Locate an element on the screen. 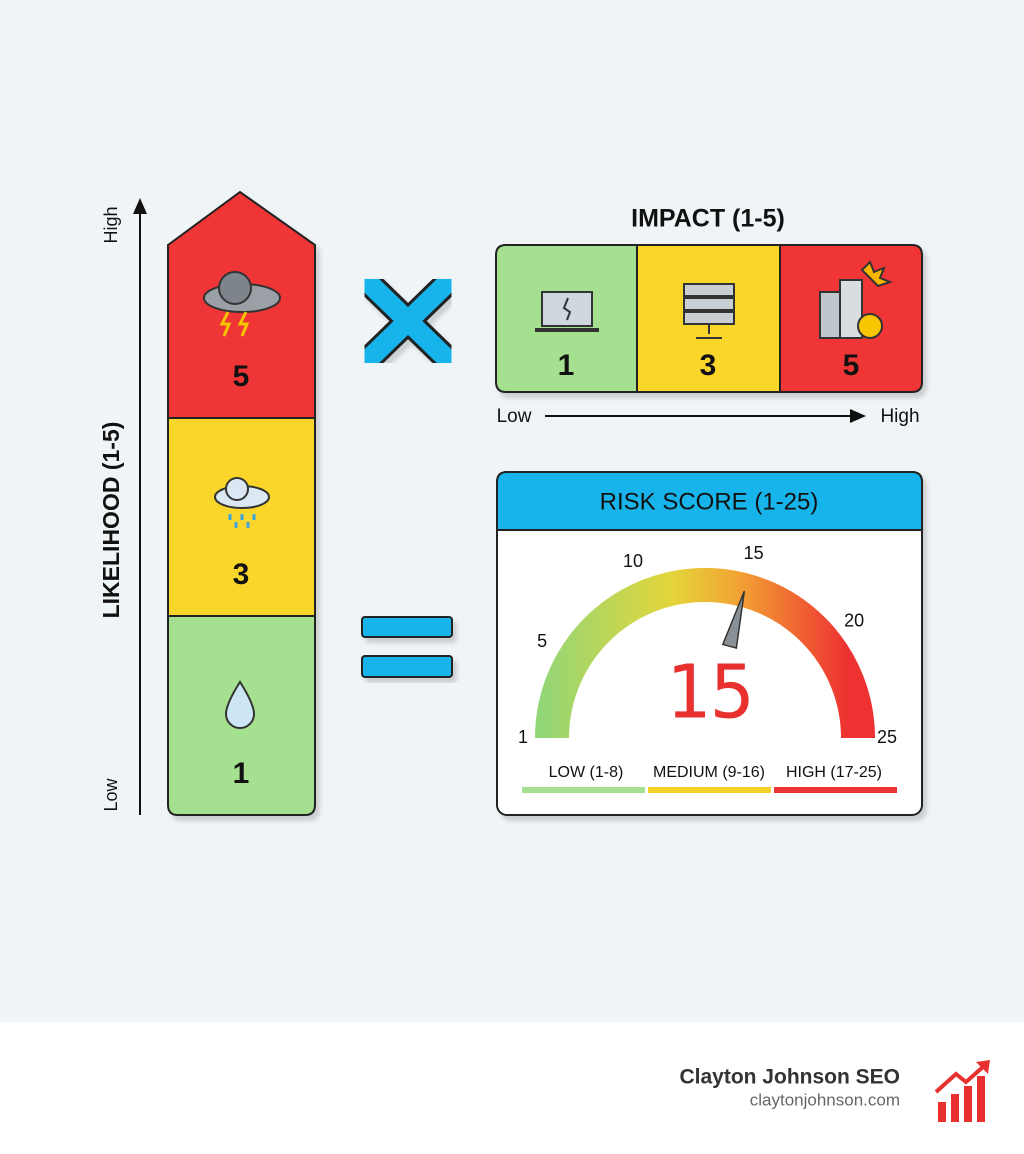 The width and height of the screenshot is (1024, 1154). brand-logo is located at coordinates (962, 1091).